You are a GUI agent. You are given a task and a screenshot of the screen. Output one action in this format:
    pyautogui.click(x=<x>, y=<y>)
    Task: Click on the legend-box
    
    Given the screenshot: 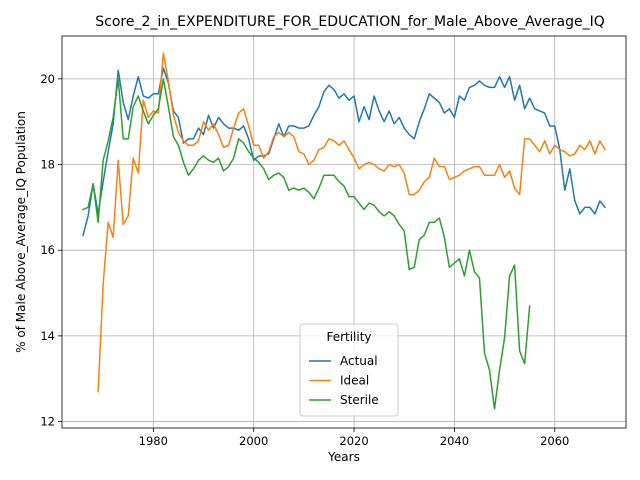 What is the action you would take?
    pyautogui.click(x=349, y=370)
    